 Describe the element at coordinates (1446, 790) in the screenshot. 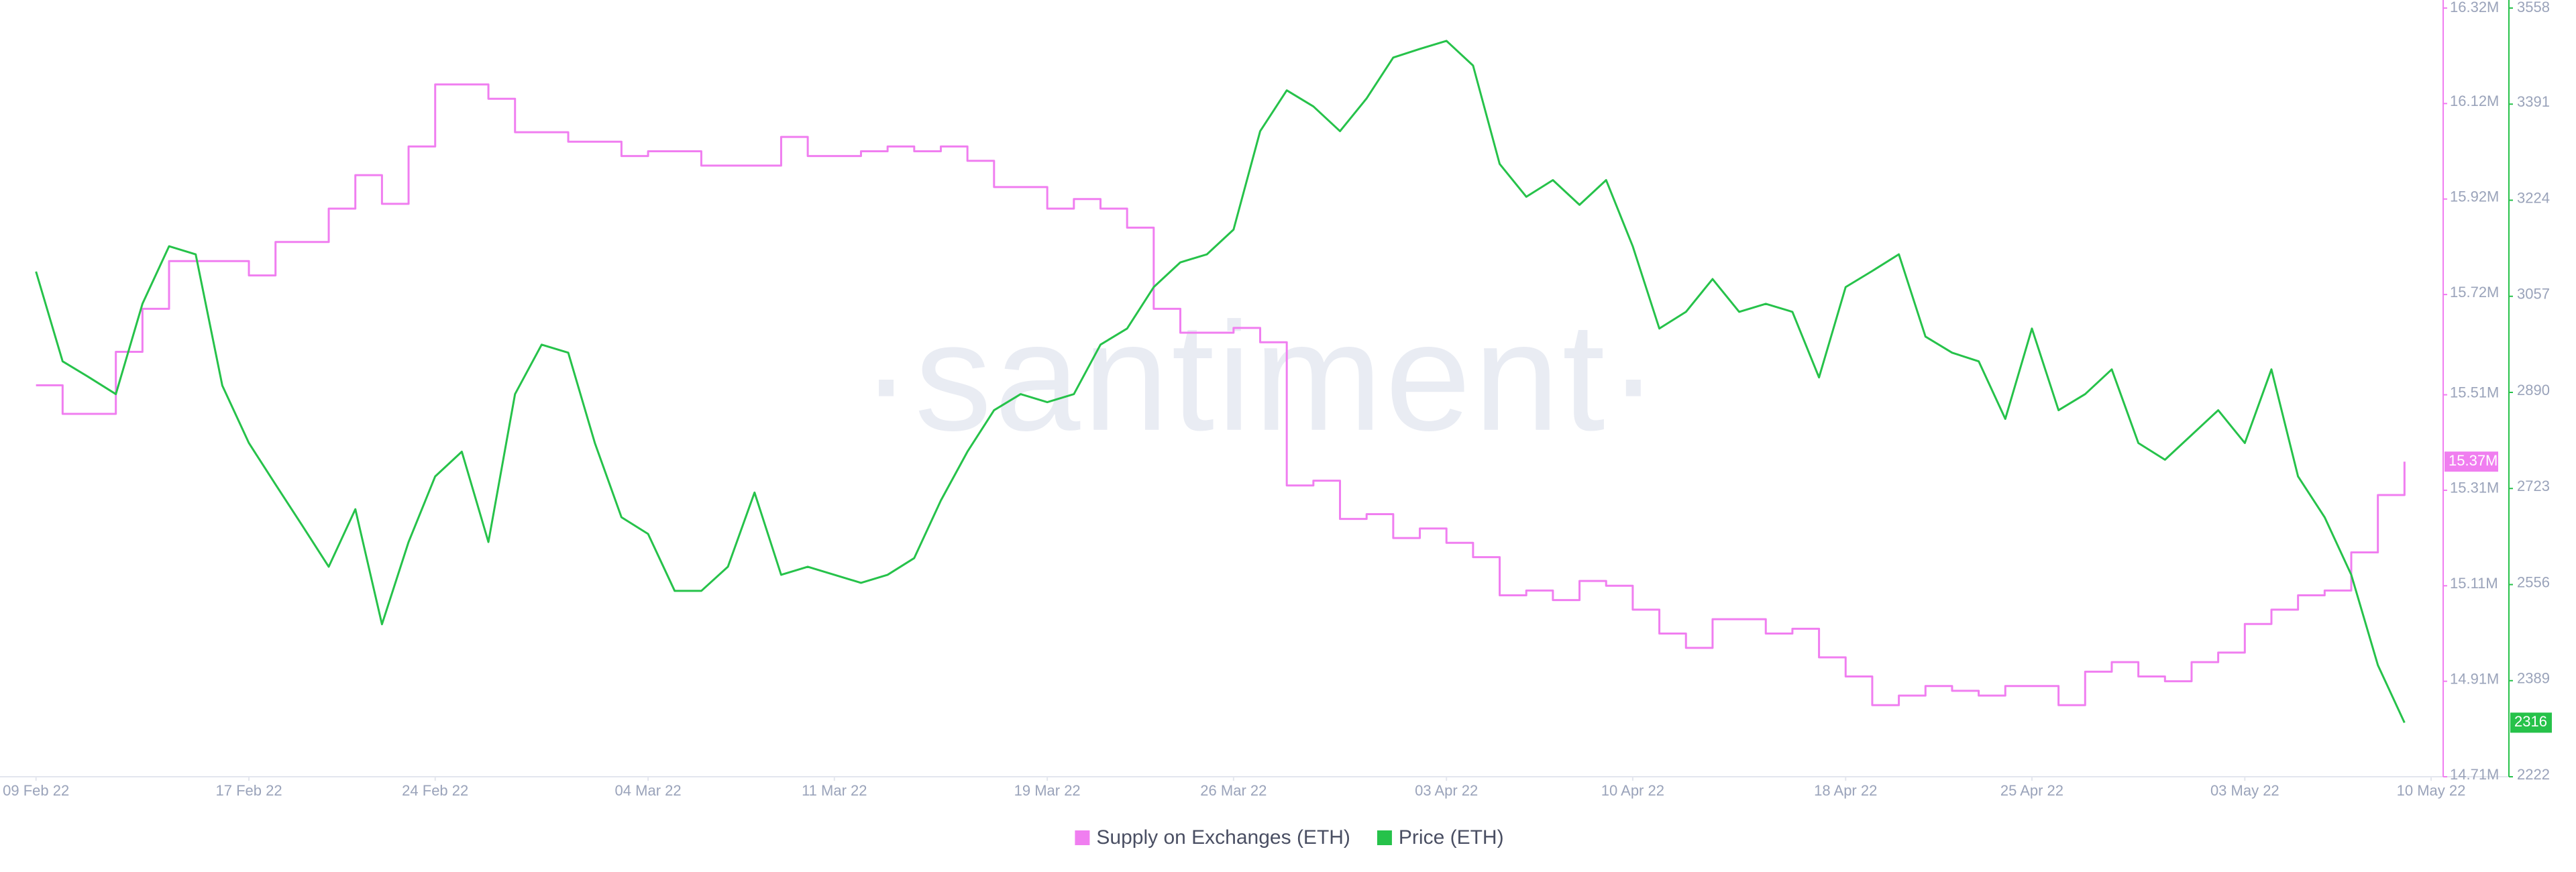

I see `x-tick-label: 03 Apr 22` at that location.